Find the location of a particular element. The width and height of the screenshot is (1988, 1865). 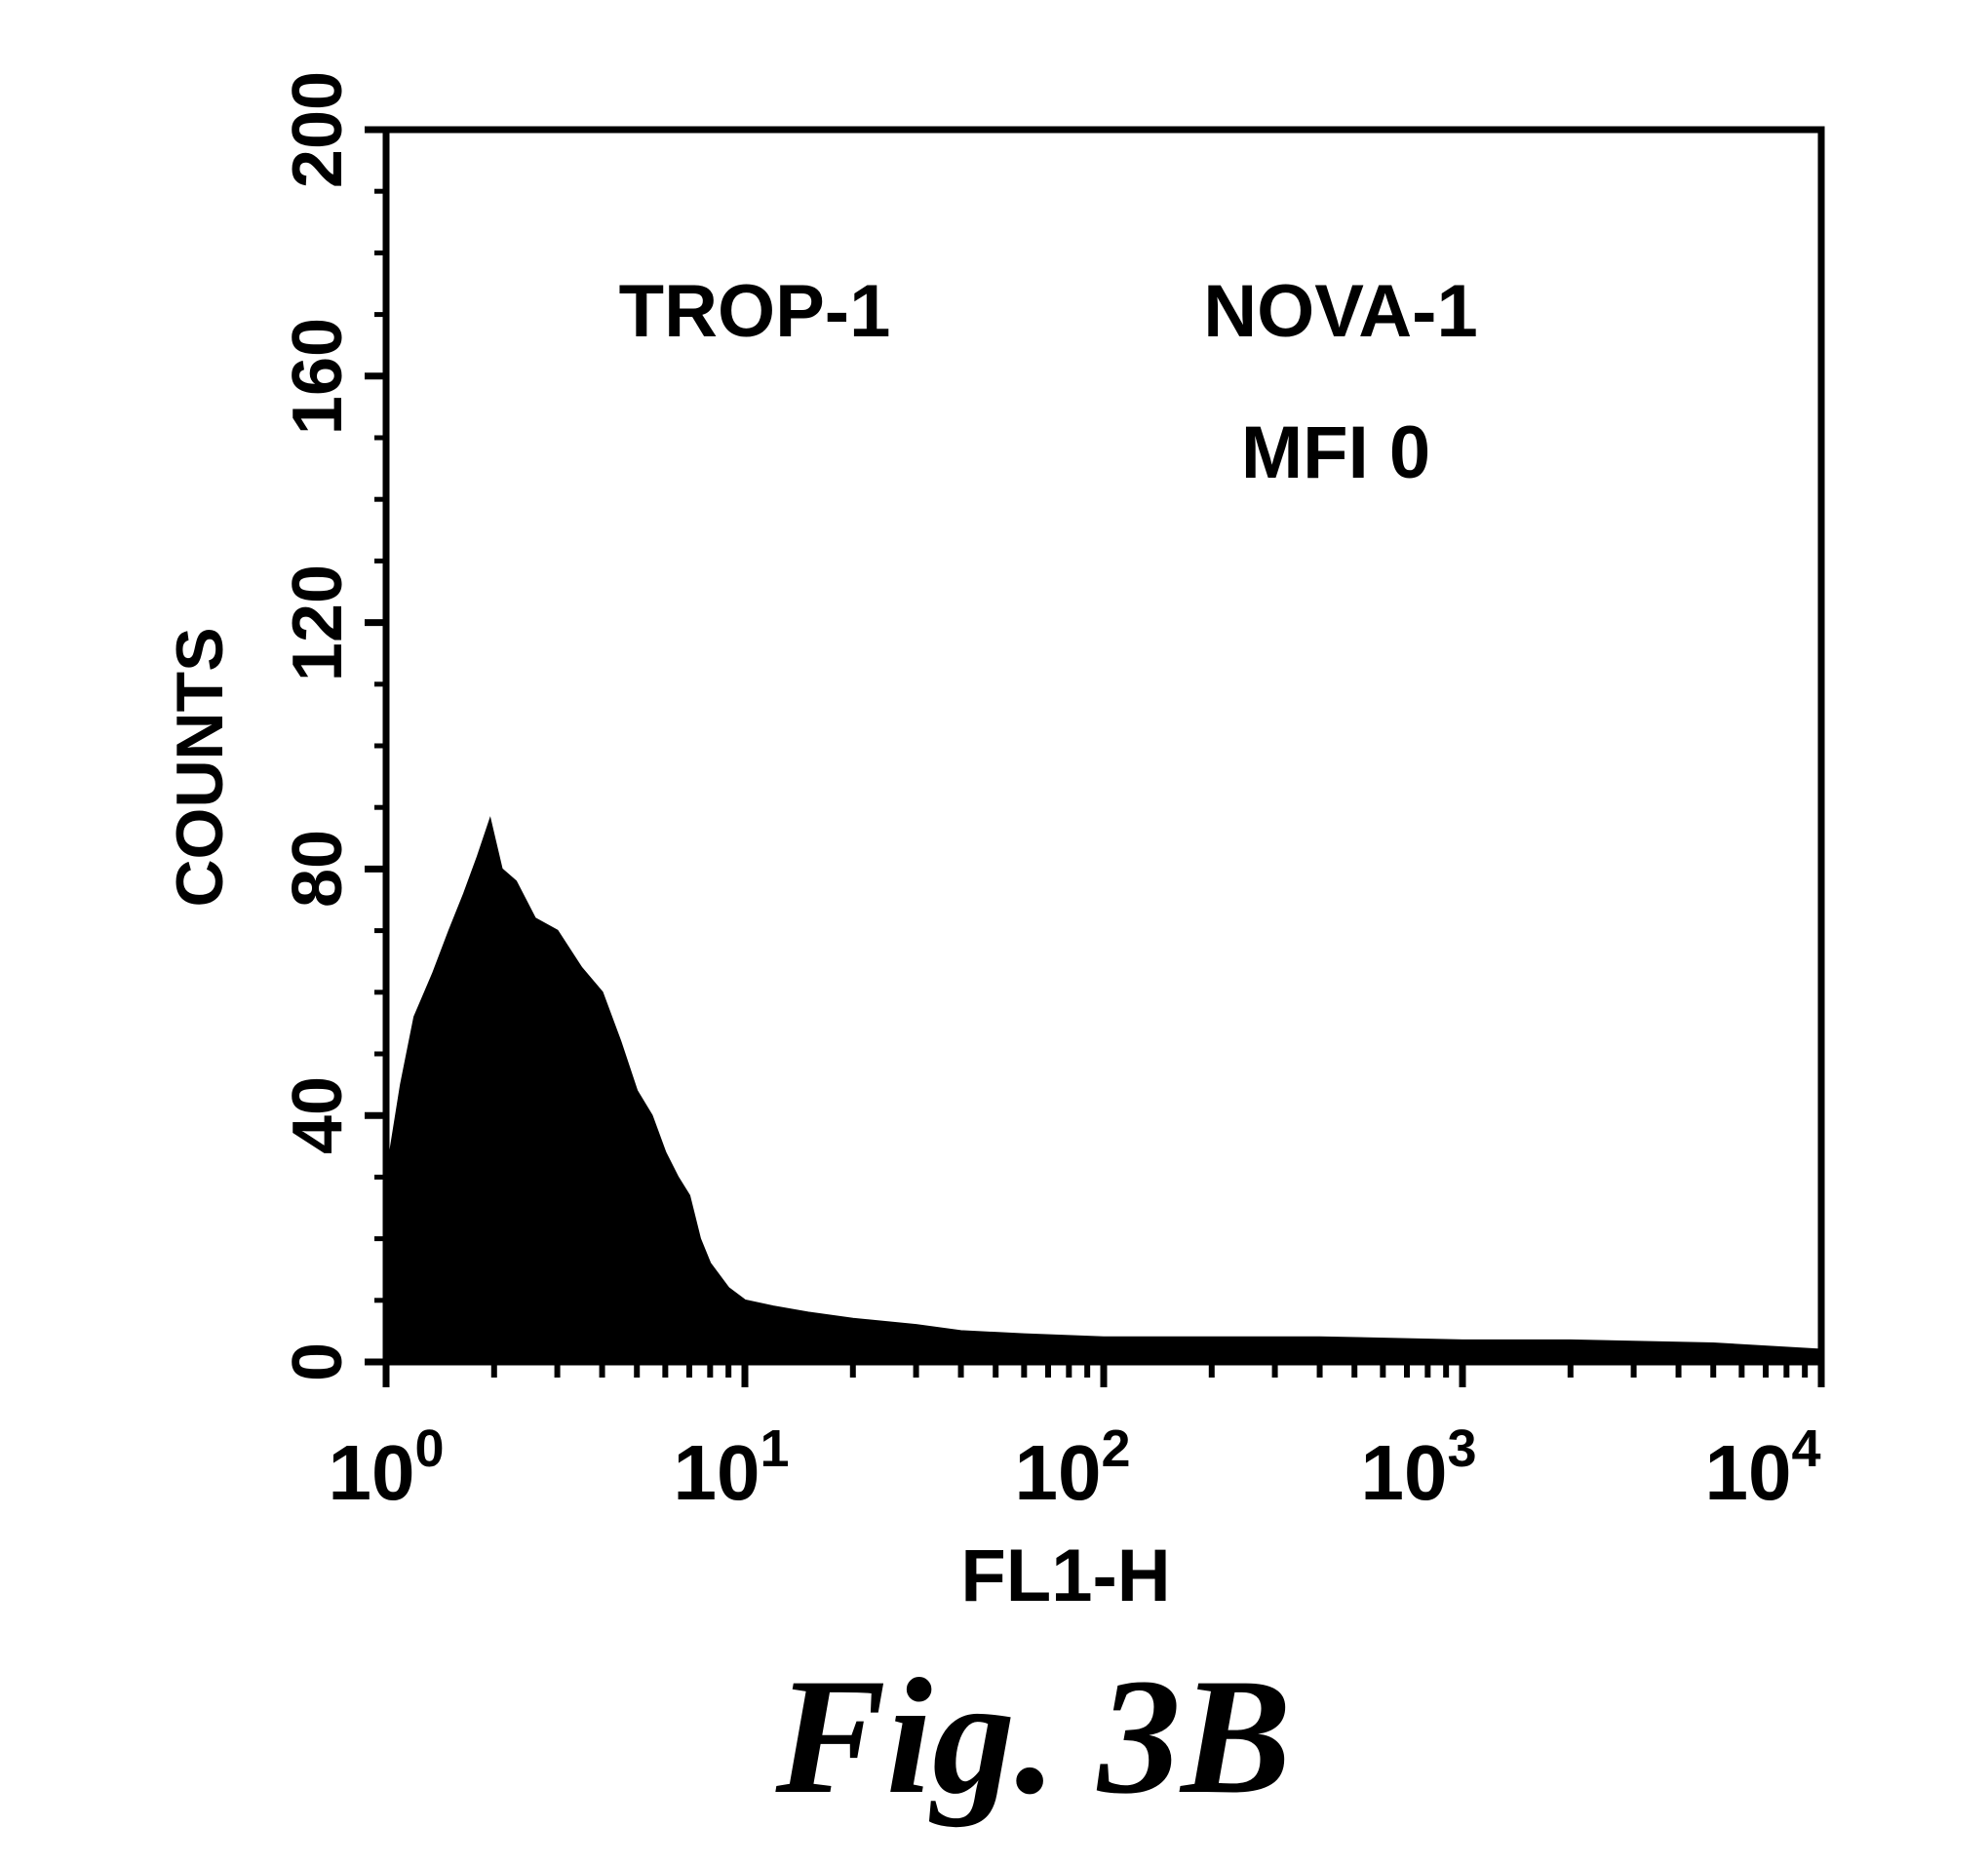

annotation-mfi: MFI 0 is located at coordinates (1335, 453).